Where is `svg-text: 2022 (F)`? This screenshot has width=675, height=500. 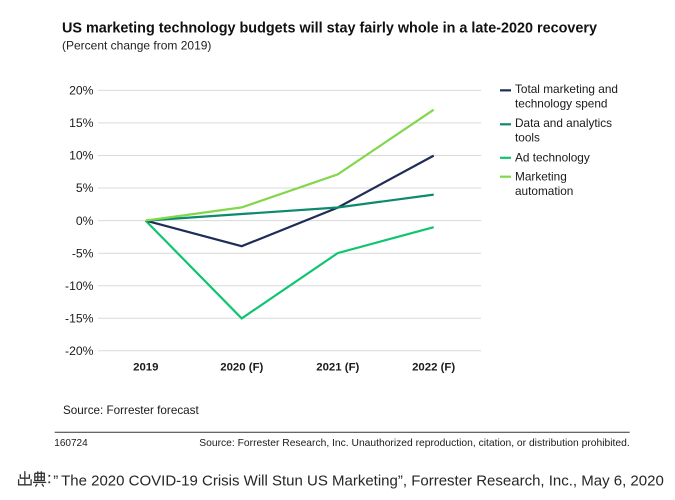
svg-text: 2022 (F) is located at coordinates (433, 367).